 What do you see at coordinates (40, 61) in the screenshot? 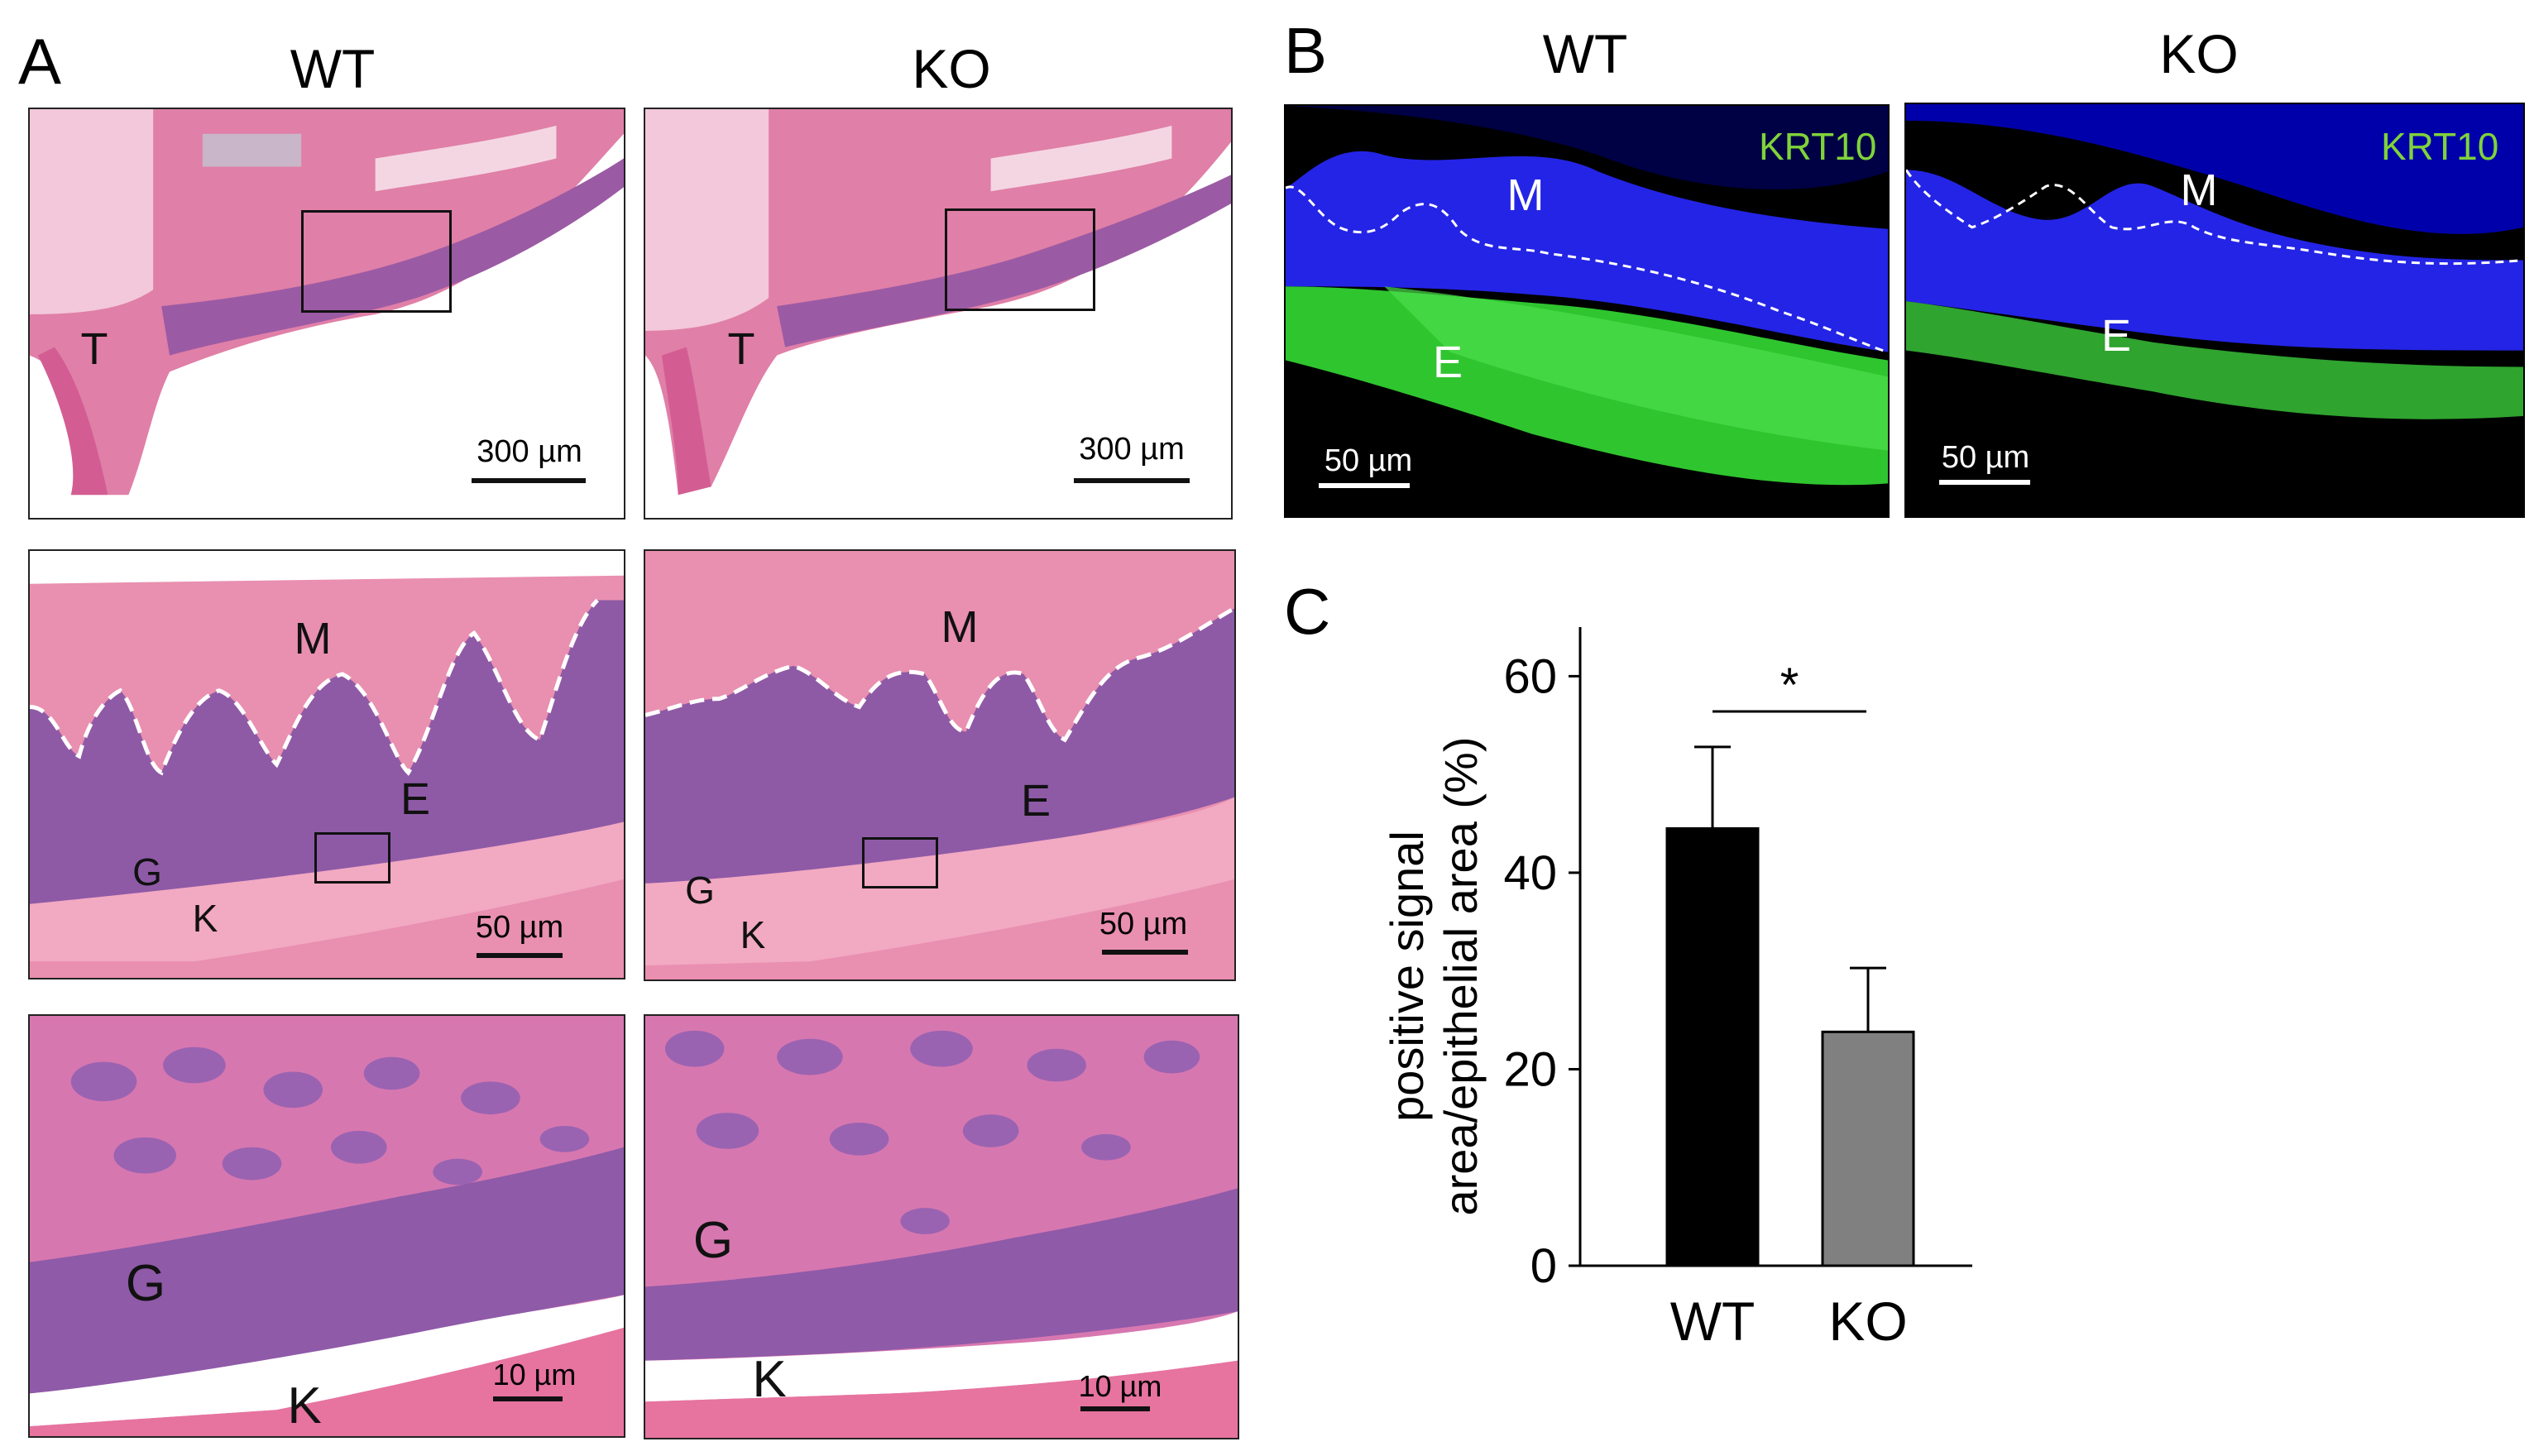
I see `panel-a-letter: A` at bounding box center [40, 61].